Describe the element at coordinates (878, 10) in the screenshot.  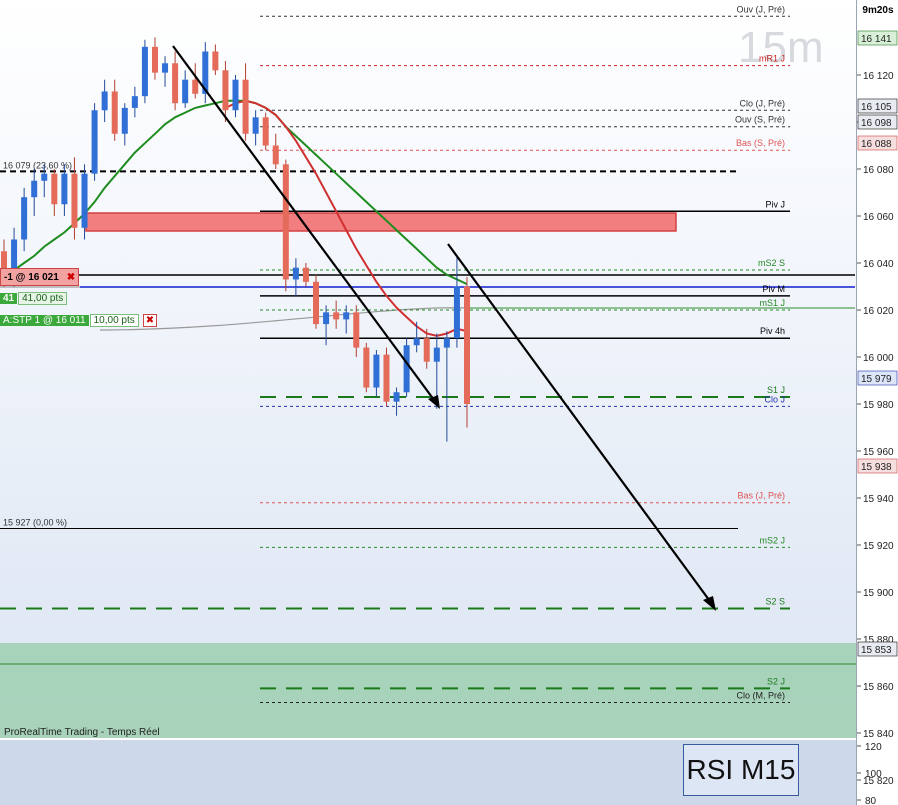
I see `candle-countdown: 9m20s` at that location.